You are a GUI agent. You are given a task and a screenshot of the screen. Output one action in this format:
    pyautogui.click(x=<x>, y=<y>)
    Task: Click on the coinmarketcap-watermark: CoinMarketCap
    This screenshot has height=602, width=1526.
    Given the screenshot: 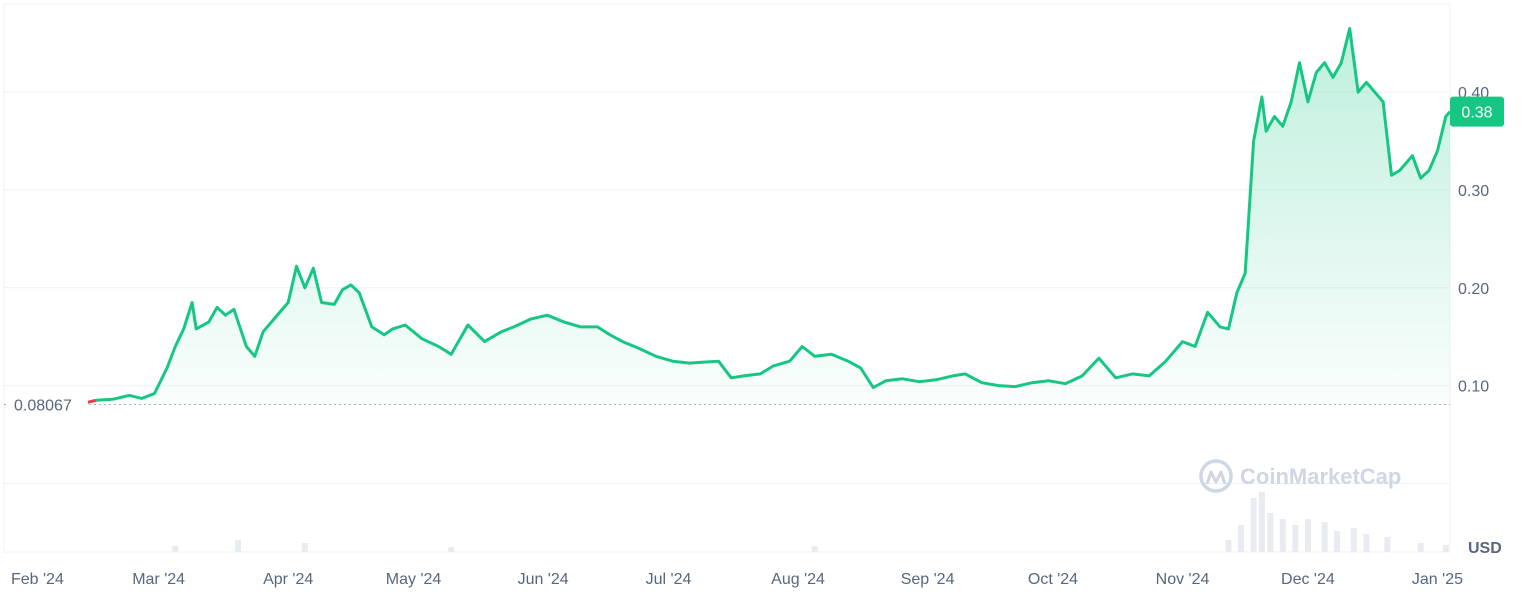 What is the action you would take?
    pyautogui.click(x=1300, y=476)
    